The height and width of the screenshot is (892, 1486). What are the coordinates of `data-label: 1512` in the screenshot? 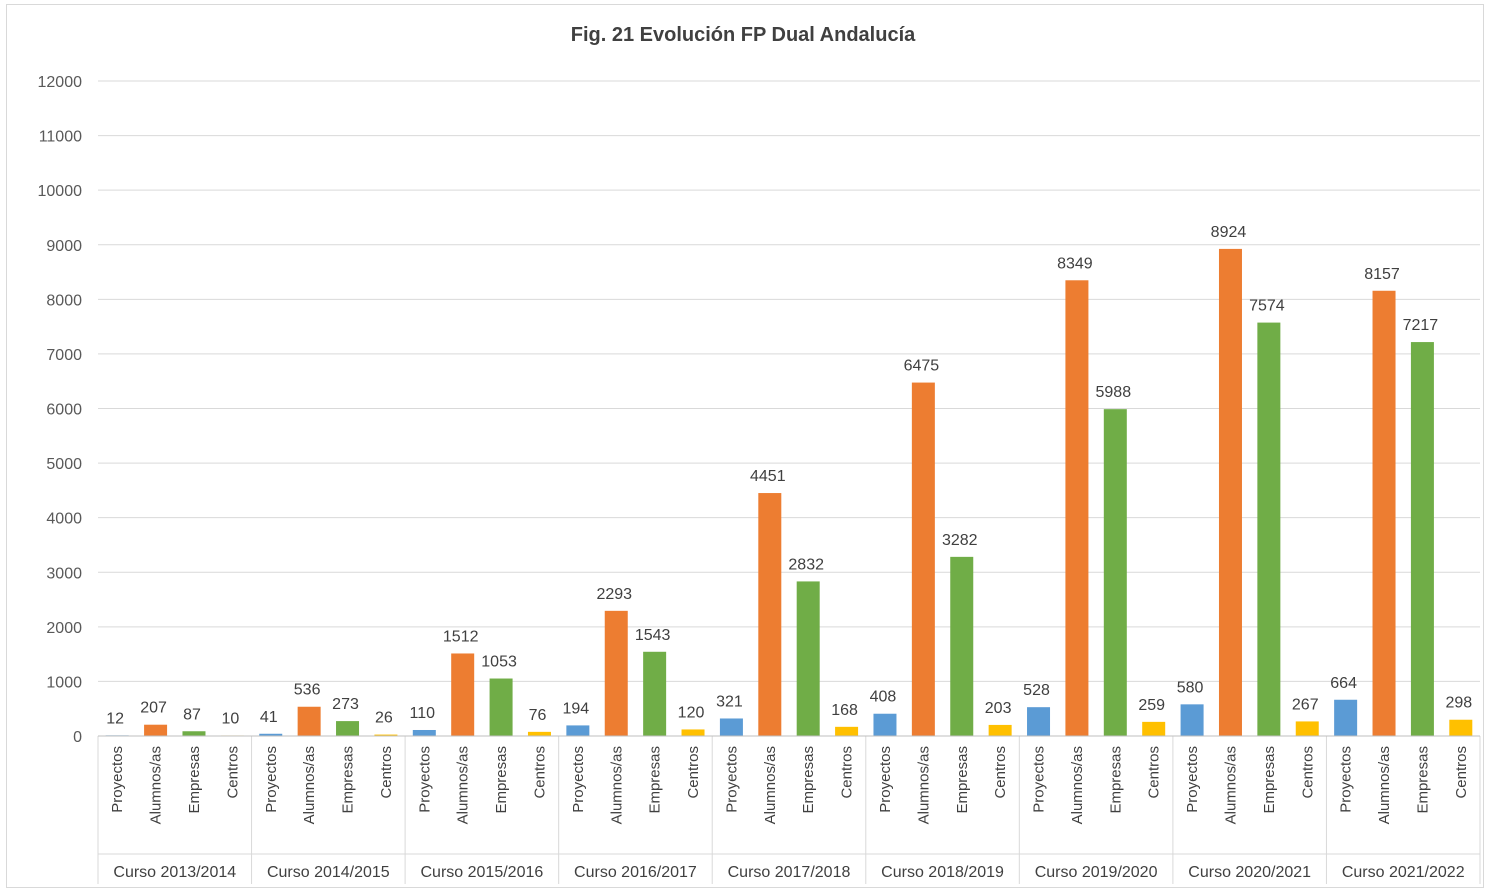 It's located at (461, 636).